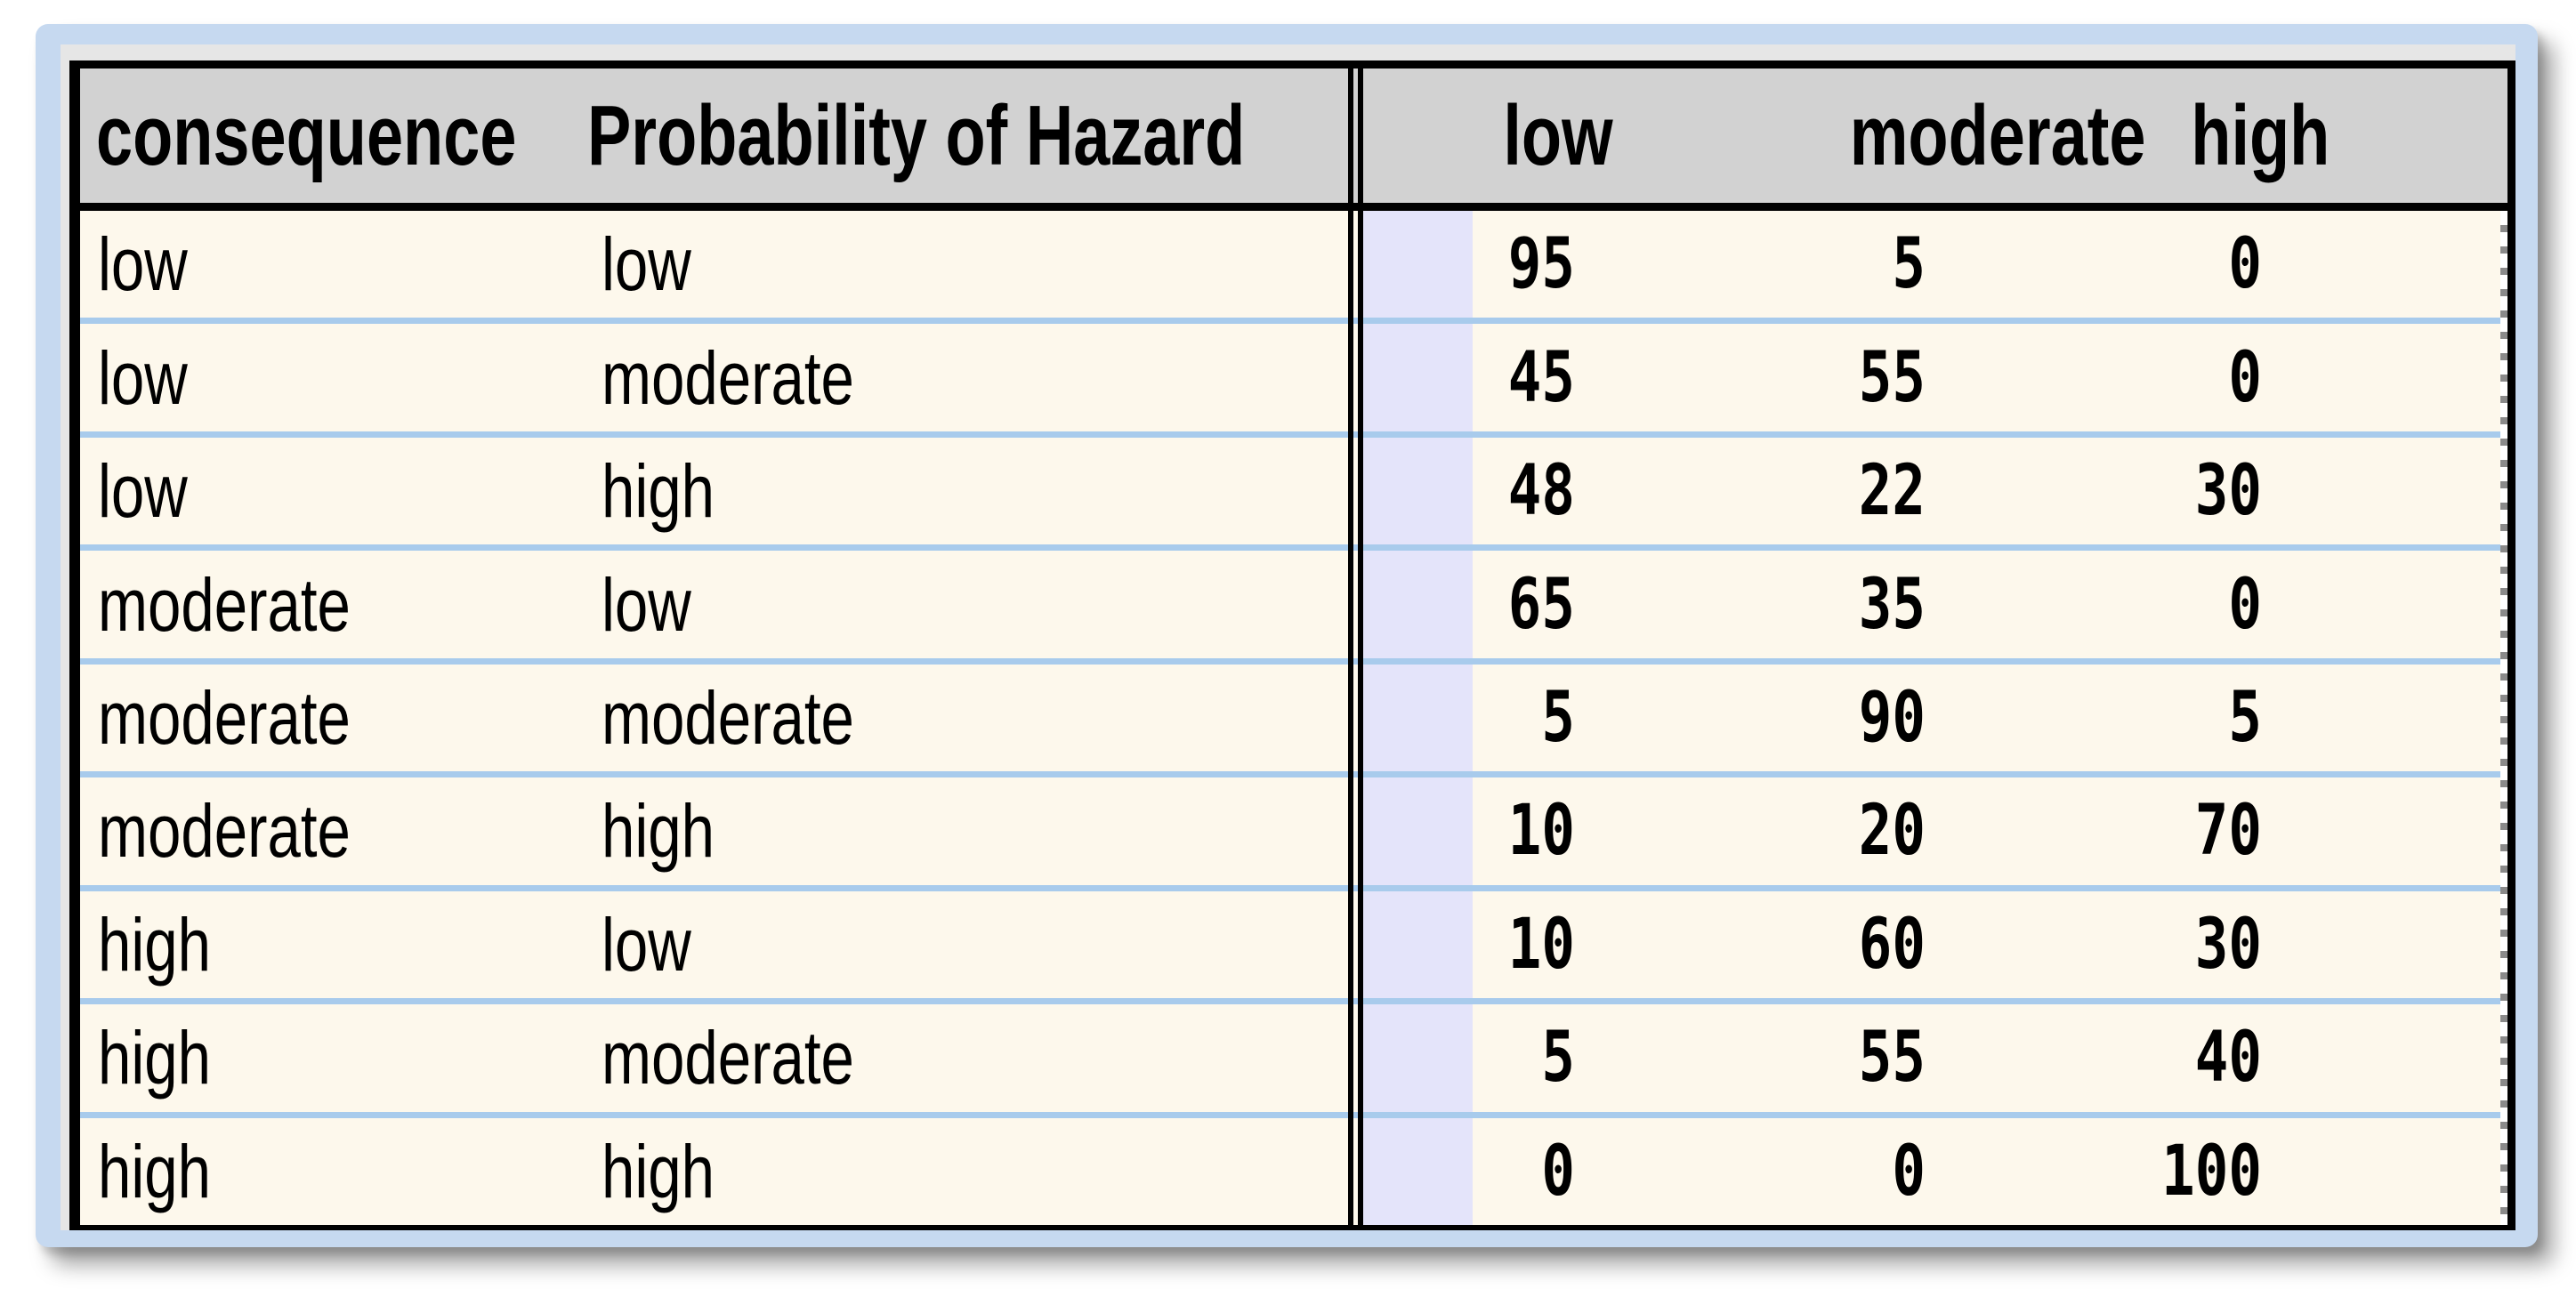 This screenshot has width=2576, height=1297. I want to click on prob-value-moderate: 60, so click(1892, 944).